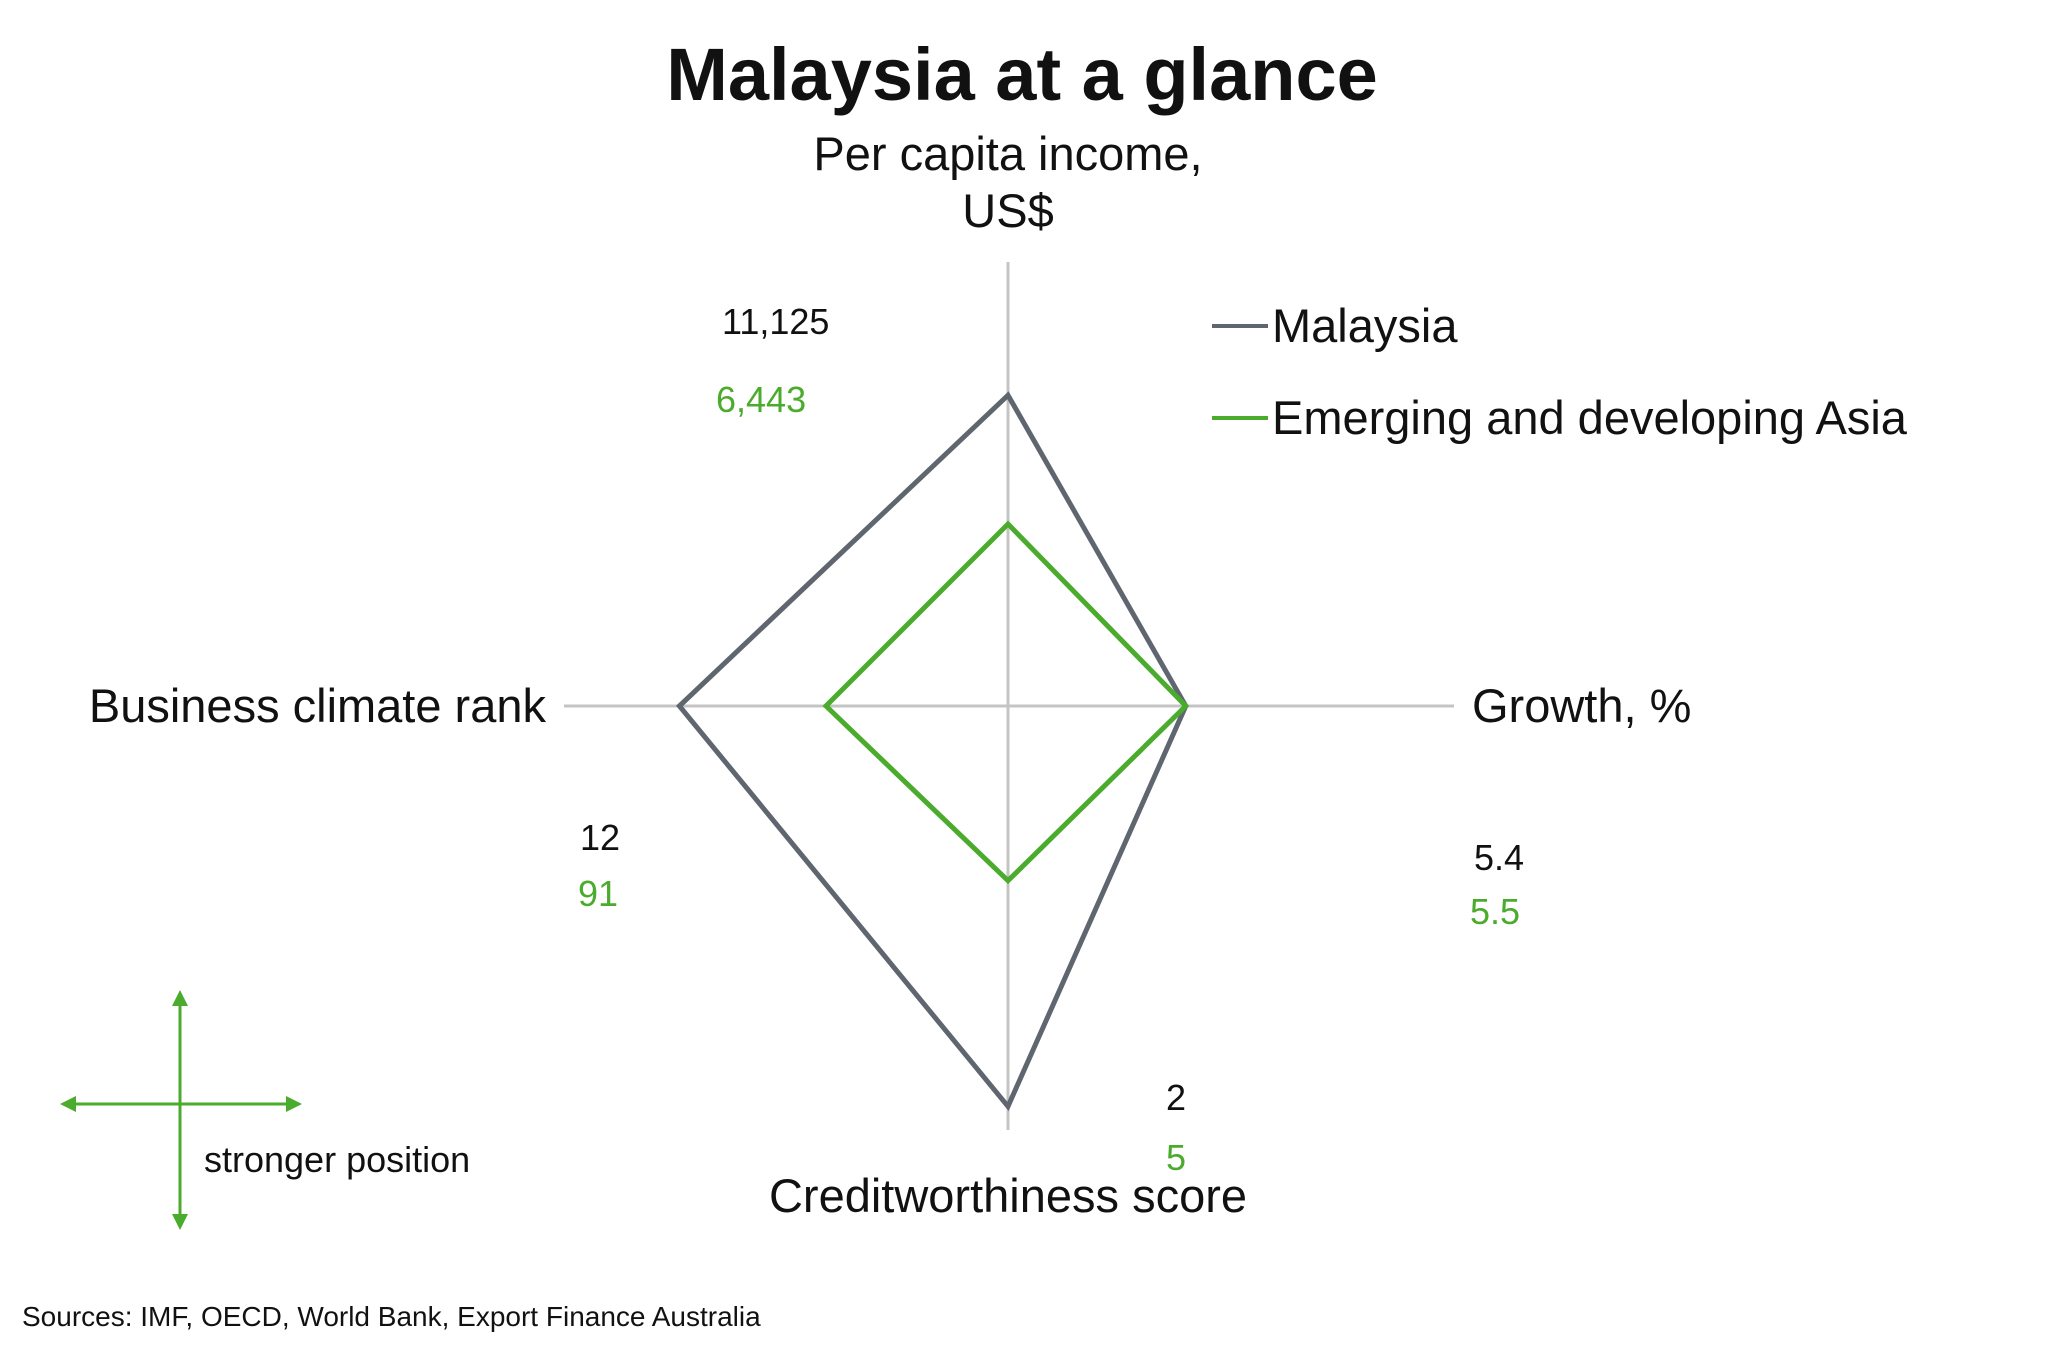 The height and width of the screenshot is (1348, 2048). Describe the element at coordinates (1008, 1195) in the screenshot. I see `axis-label-credit: Creditworthiness score` at that location.